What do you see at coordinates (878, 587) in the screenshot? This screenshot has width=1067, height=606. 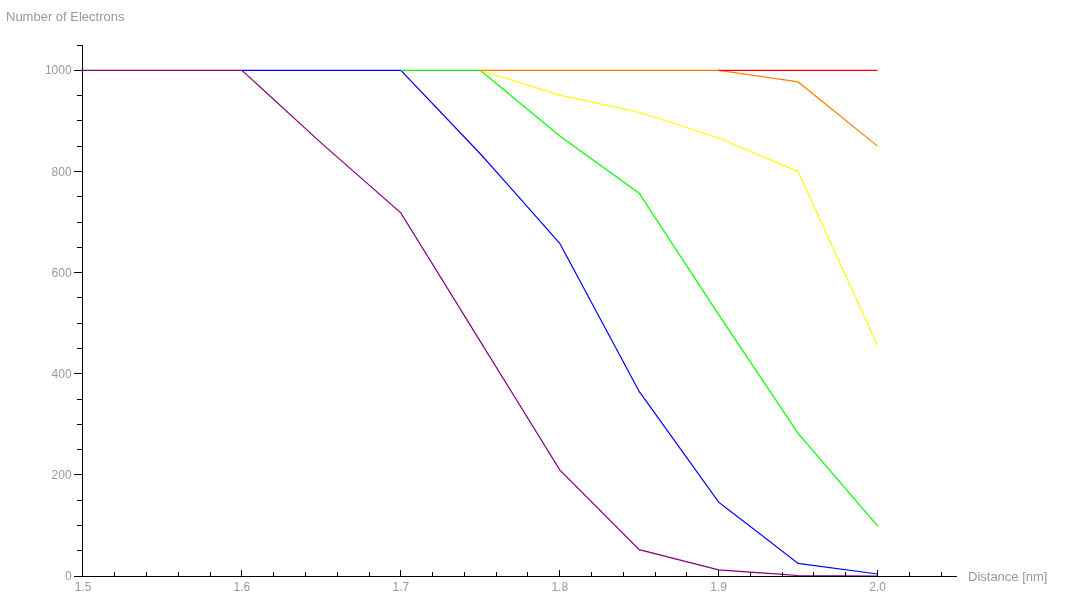 I see `x-tick-label: 2.0` at bounding box center [878, 587].